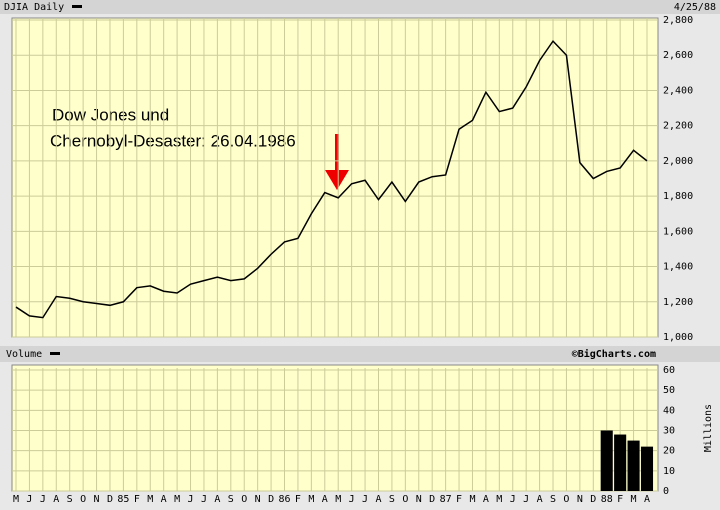 This screenshot has width=720, height=510. Describe the element at coordinates (669, 370) in the screenshot. I see `y-tick-label: 60` at that location.